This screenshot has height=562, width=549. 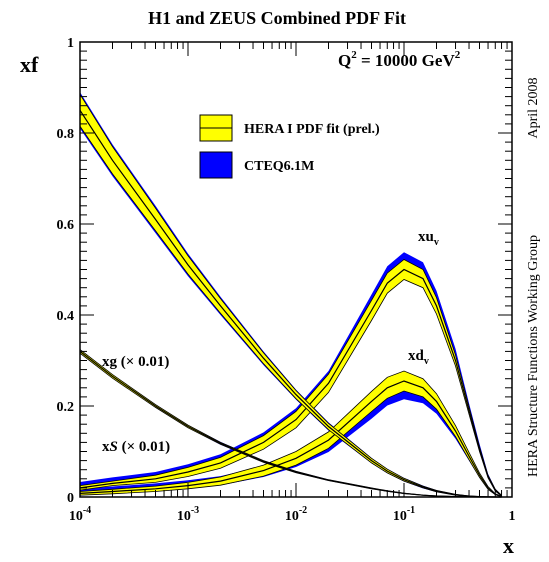 What do you see at coordinates (277, 18) in the screenshot?
I see `chart-title: H1 and ZEUS Combined PDF Fit` at bounding box center [277, 18].